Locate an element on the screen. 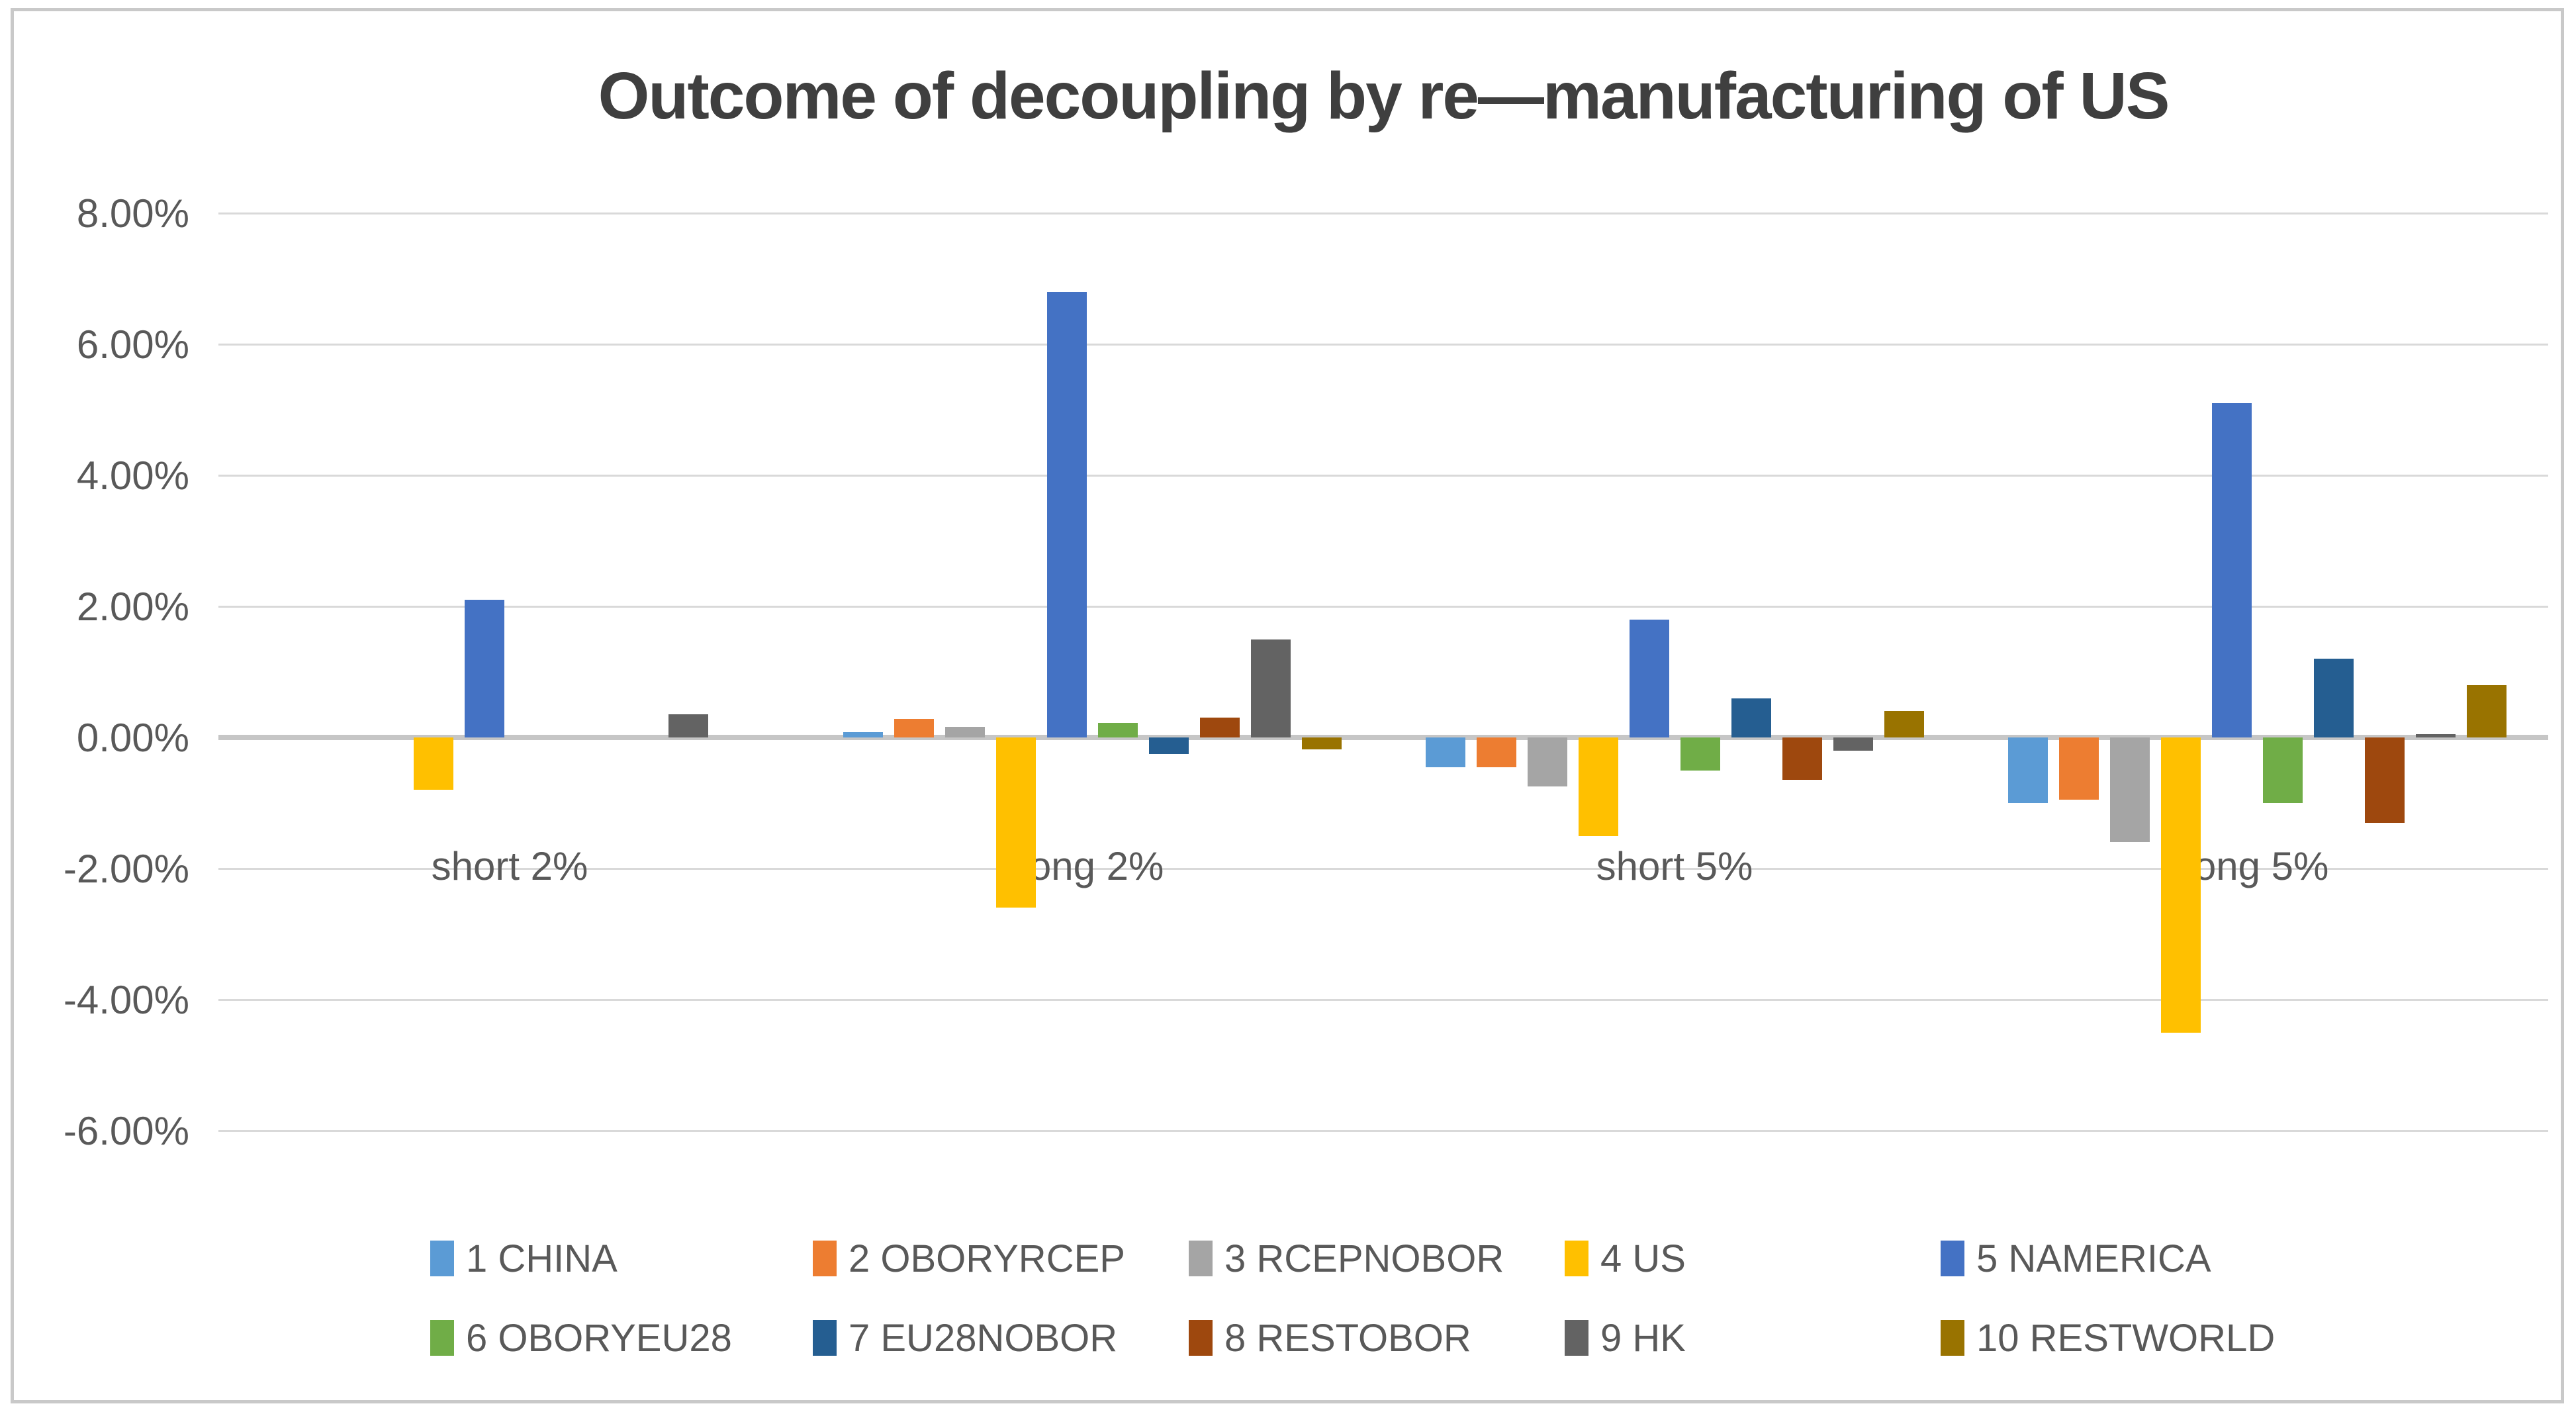  legend-label-1-china: 1 CHINA is located at coordinates (542, 1258).